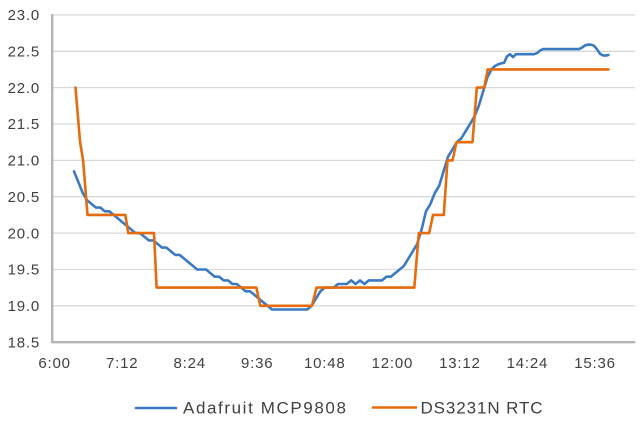 The height and width of the screenshot is (436, 640). What do you see at coordinates (595, 363) in the screenshot?
I see `svg-text: 15:36` at bounding box center [595, 363].